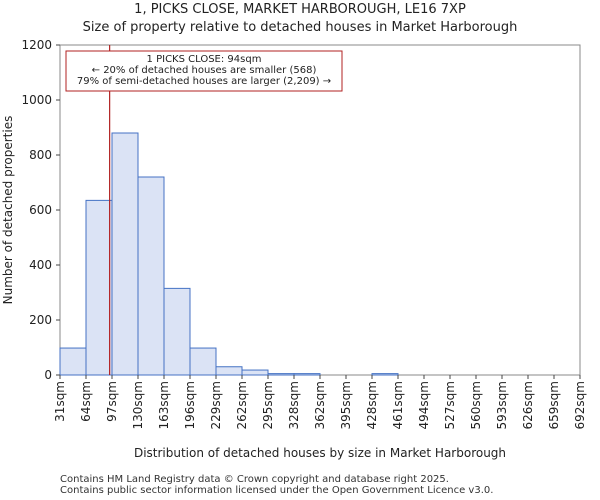 This screenshot has height=500, width=600. I want to click on x-tick-label: 560sqm, so click(476, 405).